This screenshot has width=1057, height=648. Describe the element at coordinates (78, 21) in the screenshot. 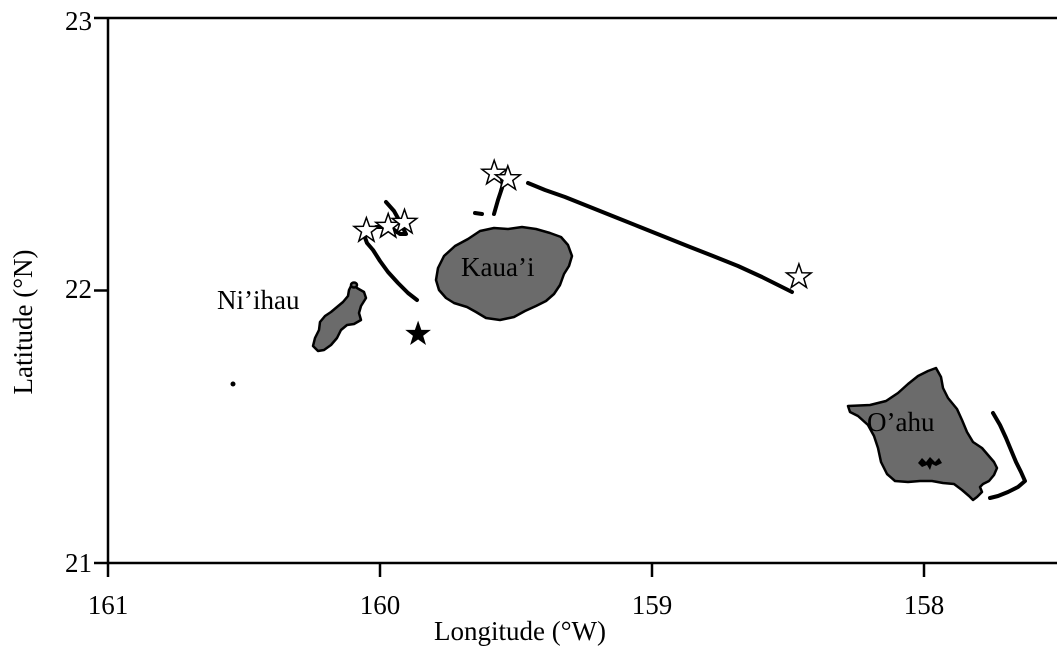

I see `y-tick-label-23: 23` at that location.